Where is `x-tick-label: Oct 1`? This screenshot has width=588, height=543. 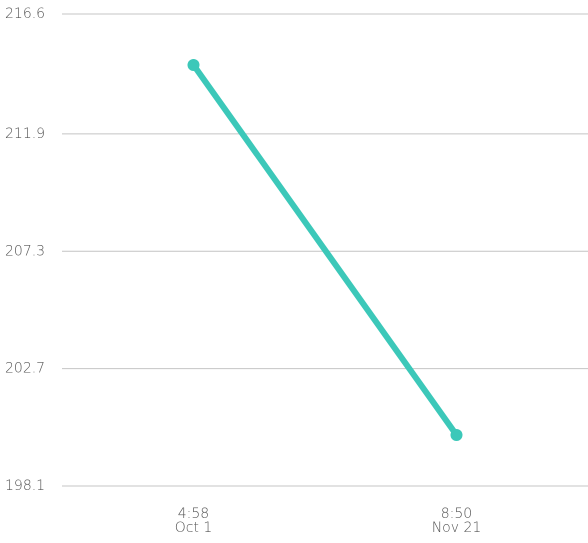 x-tick-label: Oct 1 is located at coordinates (194, 528).